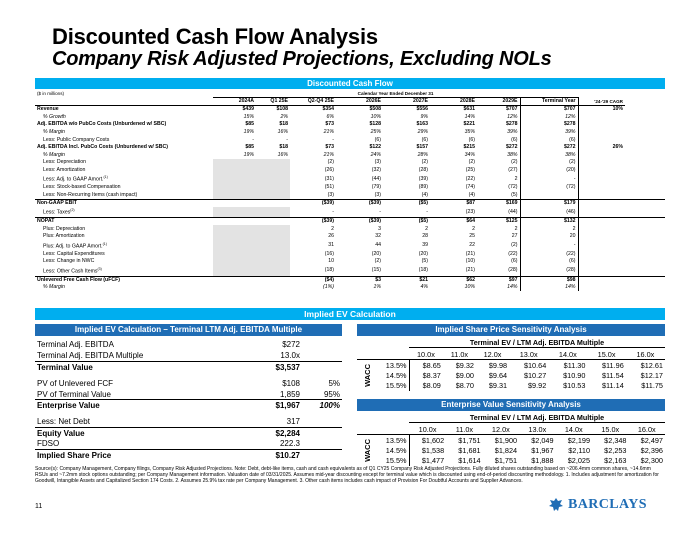  What do you see at coordinates (612, 365) in the screenshot?
I see `sensitivity-cell: $11.96` at bounding box center [612, 365].